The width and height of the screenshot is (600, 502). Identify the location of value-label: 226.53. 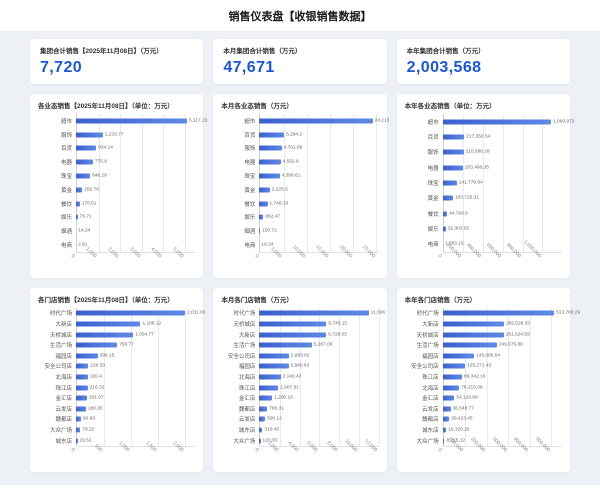
(97, 366).